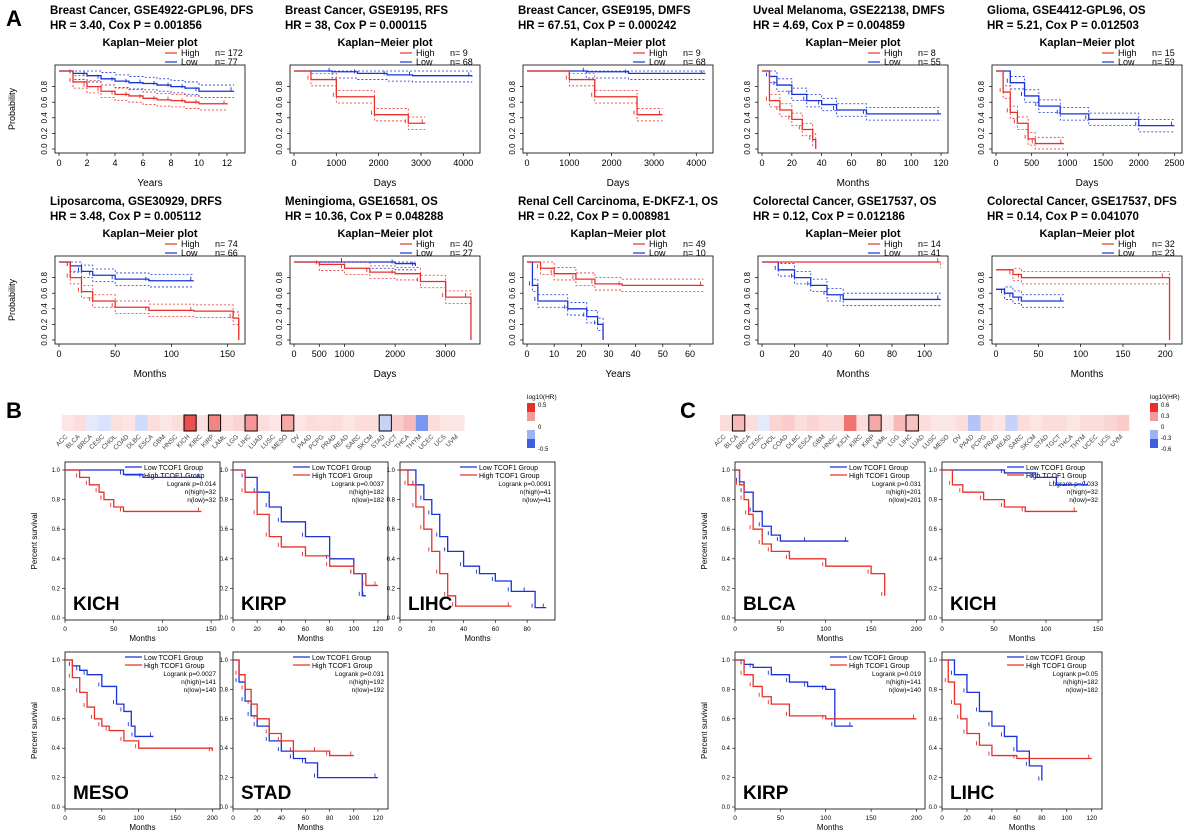  What do you see at coordinates (126, 274) in the screenshot?
I see `low-curve-ci-lower` at bounding box center [126, 274].